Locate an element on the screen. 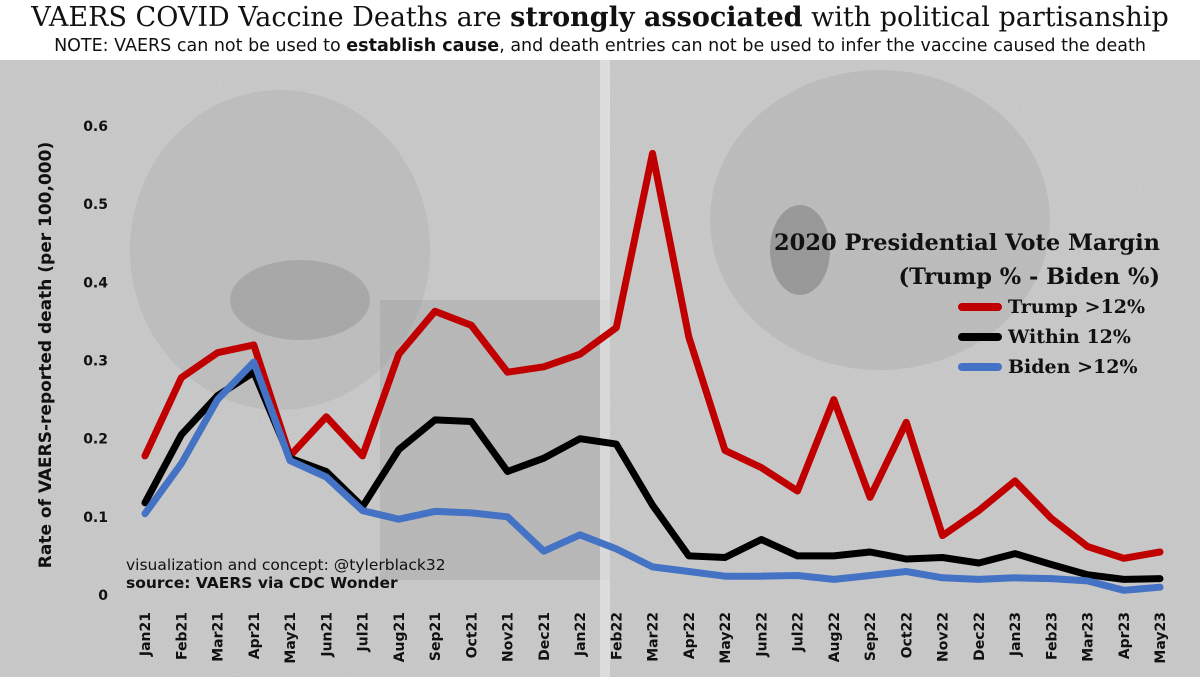 The height and width of the screenshot is (677, 1200). y-tick-label: 0.6 is located at coordinates (95, 127).